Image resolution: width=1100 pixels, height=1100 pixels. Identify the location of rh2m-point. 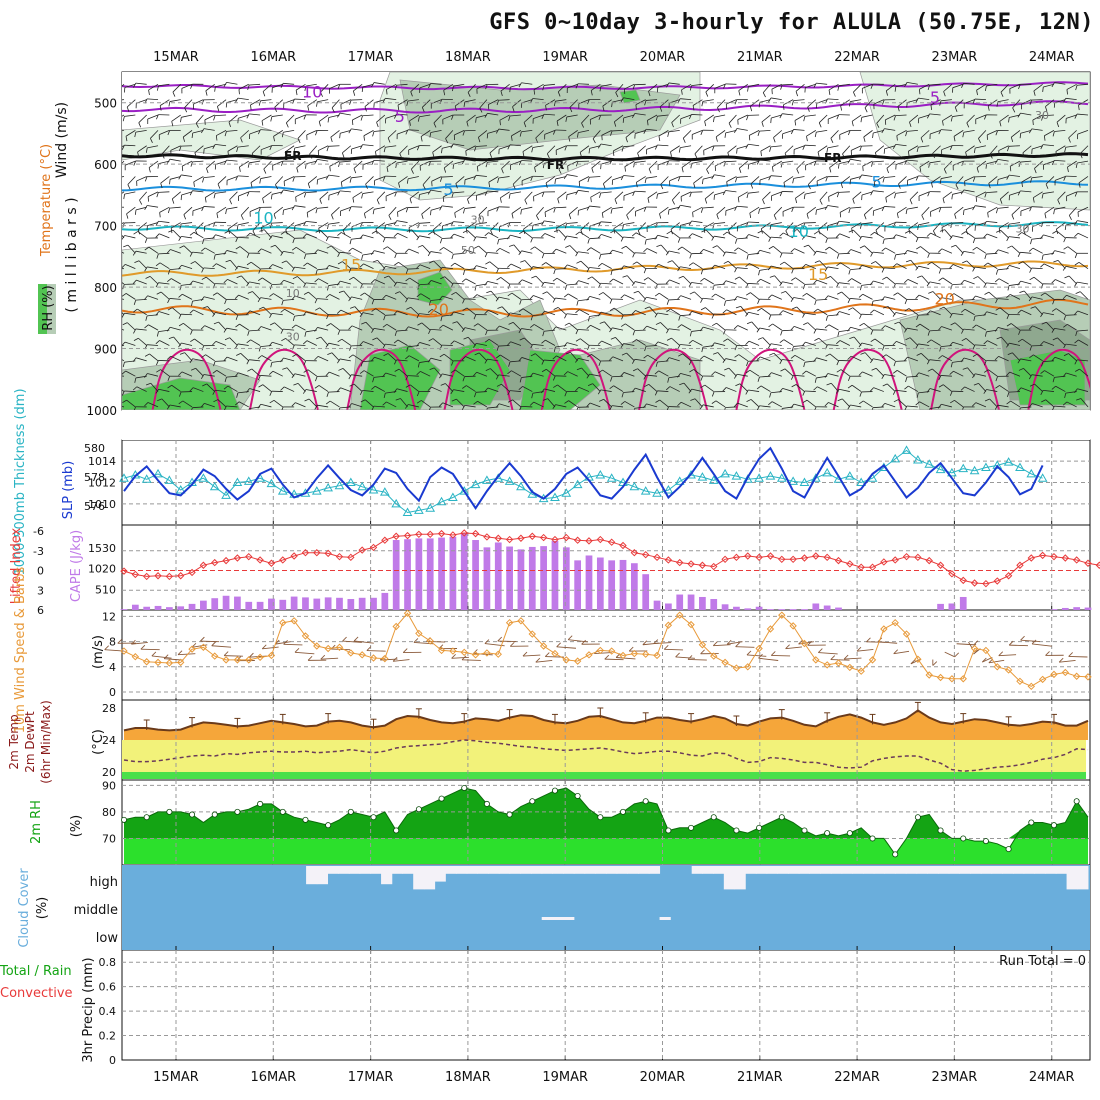
(509, 814).